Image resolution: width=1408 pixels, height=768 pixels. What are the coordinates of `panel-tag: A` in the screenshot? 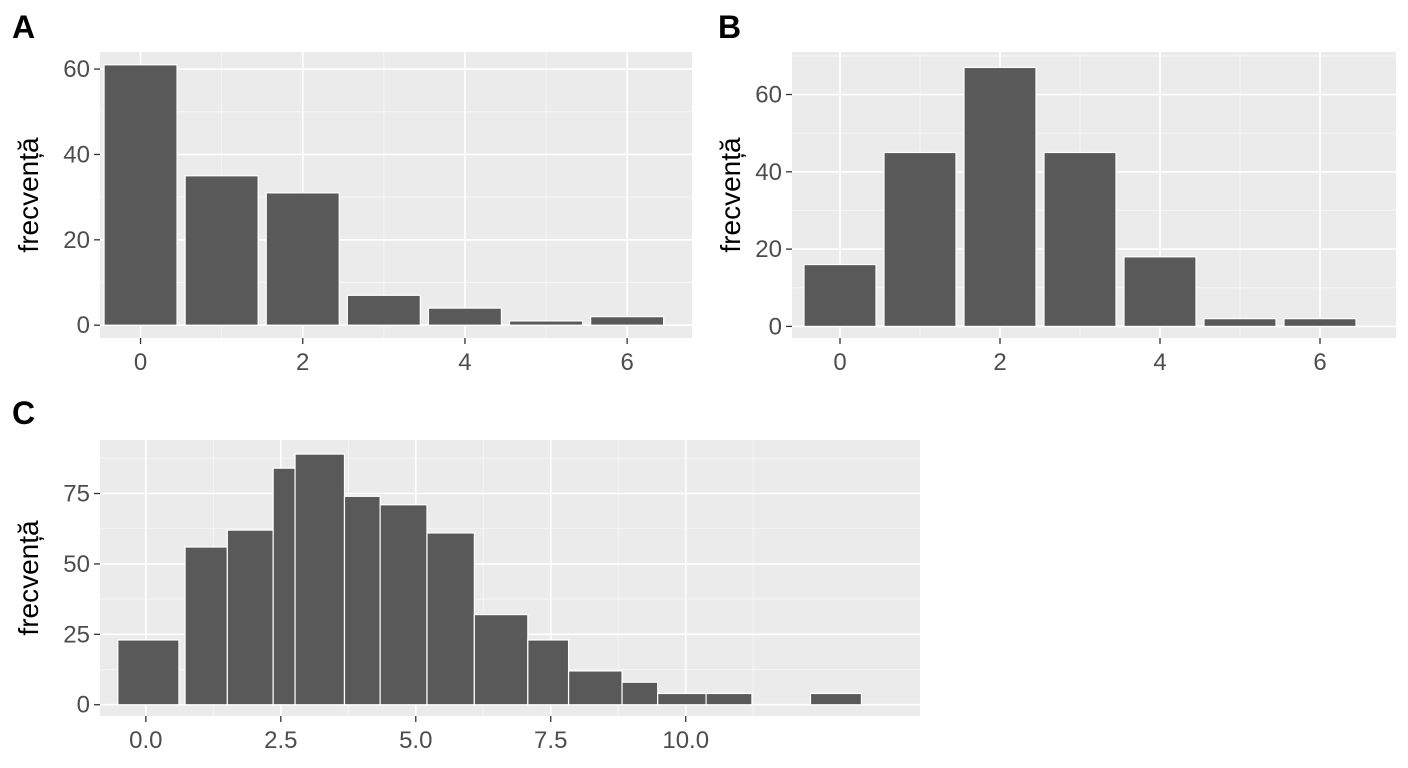 It's located at (23, 27).